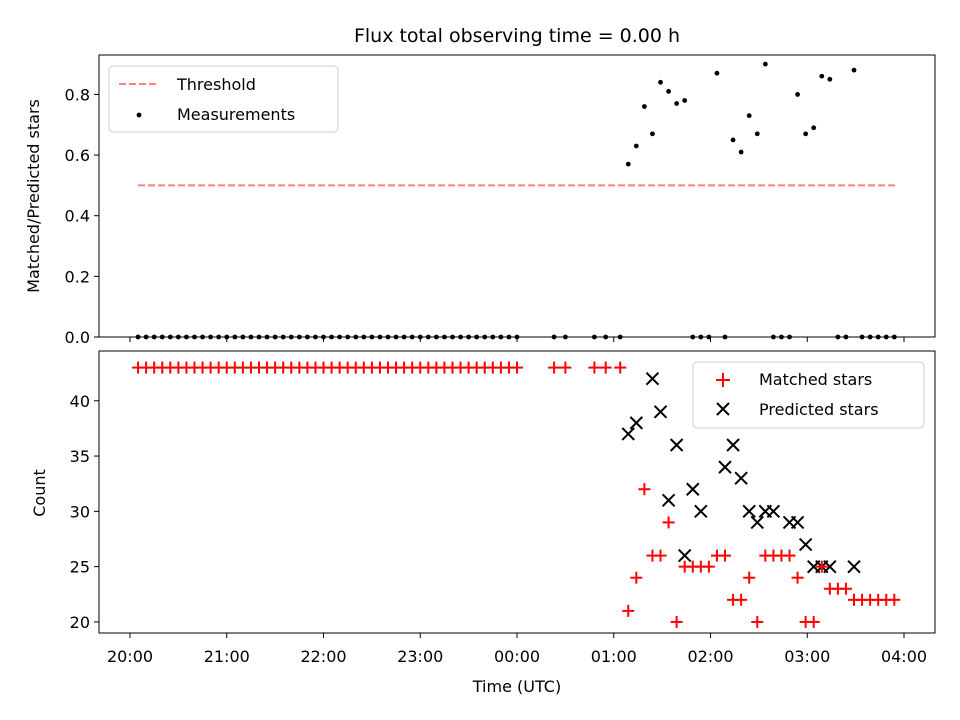 The image size is (960, 720). Describe the element at coordinates (517, 656) in the screenshot. I see `count-x-tick-label: 00:00` at that location.